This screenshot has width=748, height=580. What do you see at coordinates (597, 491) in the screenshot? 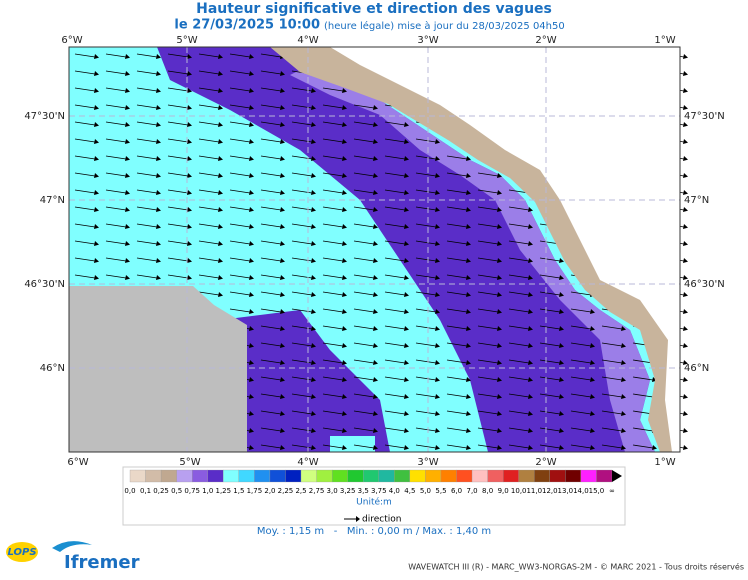
I see `colorbar-label: 15,0` at bounding box center [597, 491].